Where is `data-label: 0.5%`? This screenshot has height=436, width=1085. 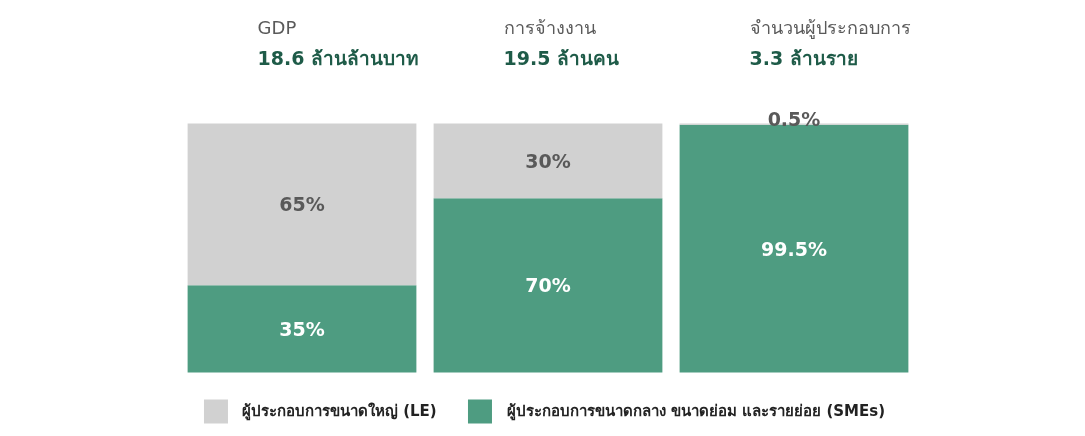
data-label: 0.5% is located at coordinates (794, 118).